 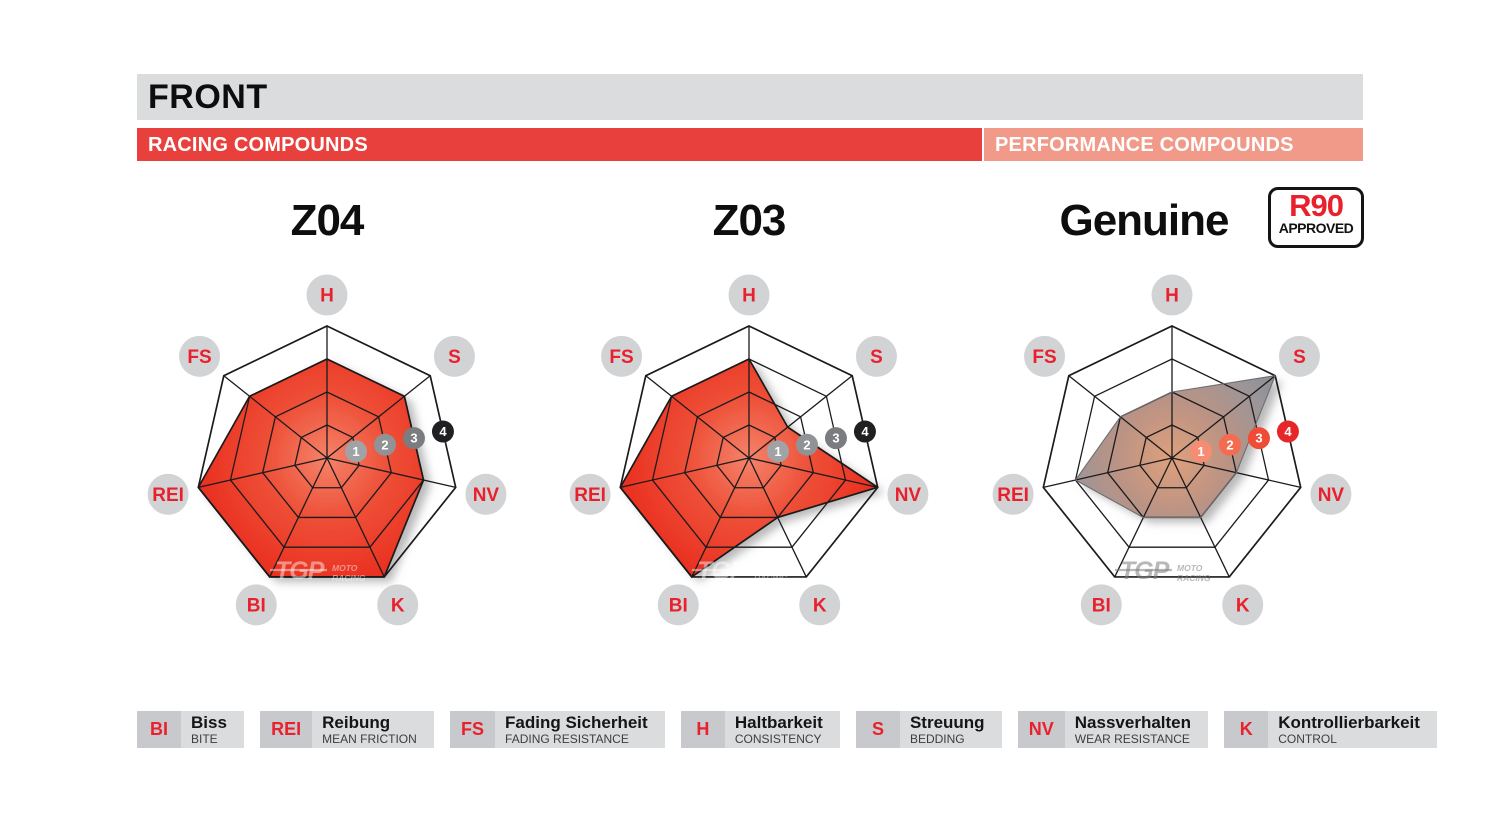 I want to click on axis-label-circle-BI, so click(x=256, y=605).